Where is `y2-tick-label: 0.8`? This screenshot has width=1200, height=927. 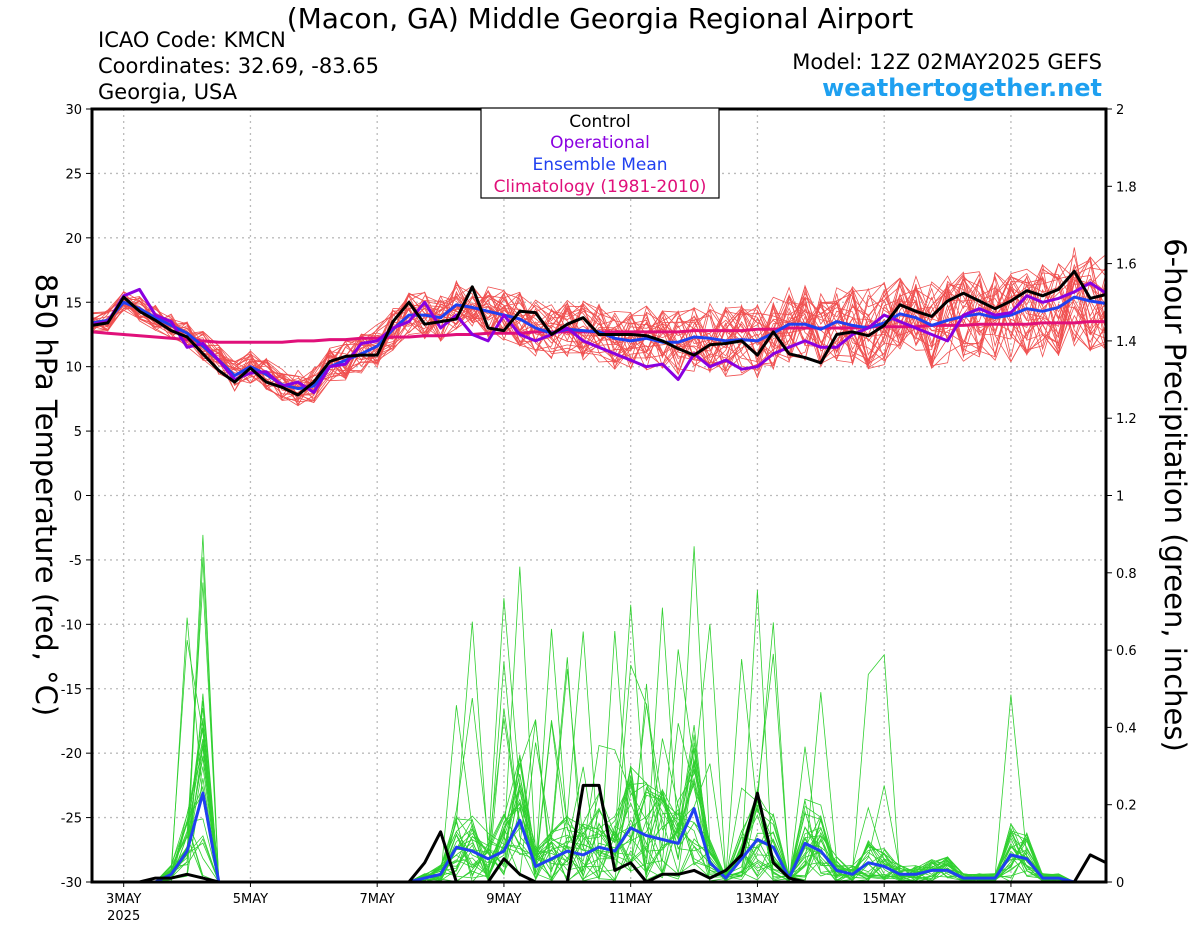 y2-tick-label: 0.8 is located at coordinates (1126, 574).